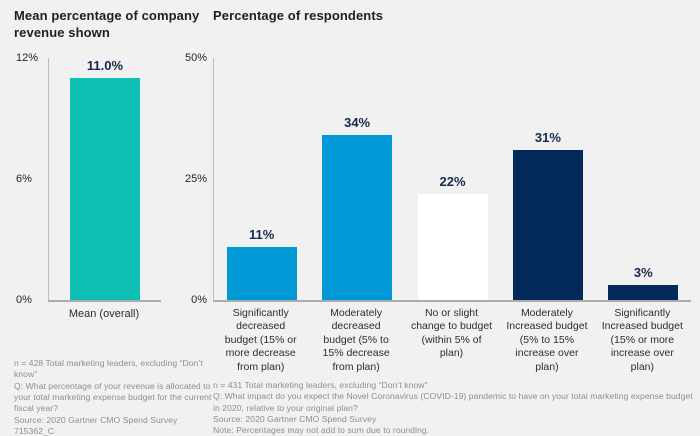 Image resolution: width=700 pixels, height=436 pixels. What do you see at coordinates (34, 431) in the screenshot?
I see `footnote-line: 715362_C` at bounding box center [34, 431].